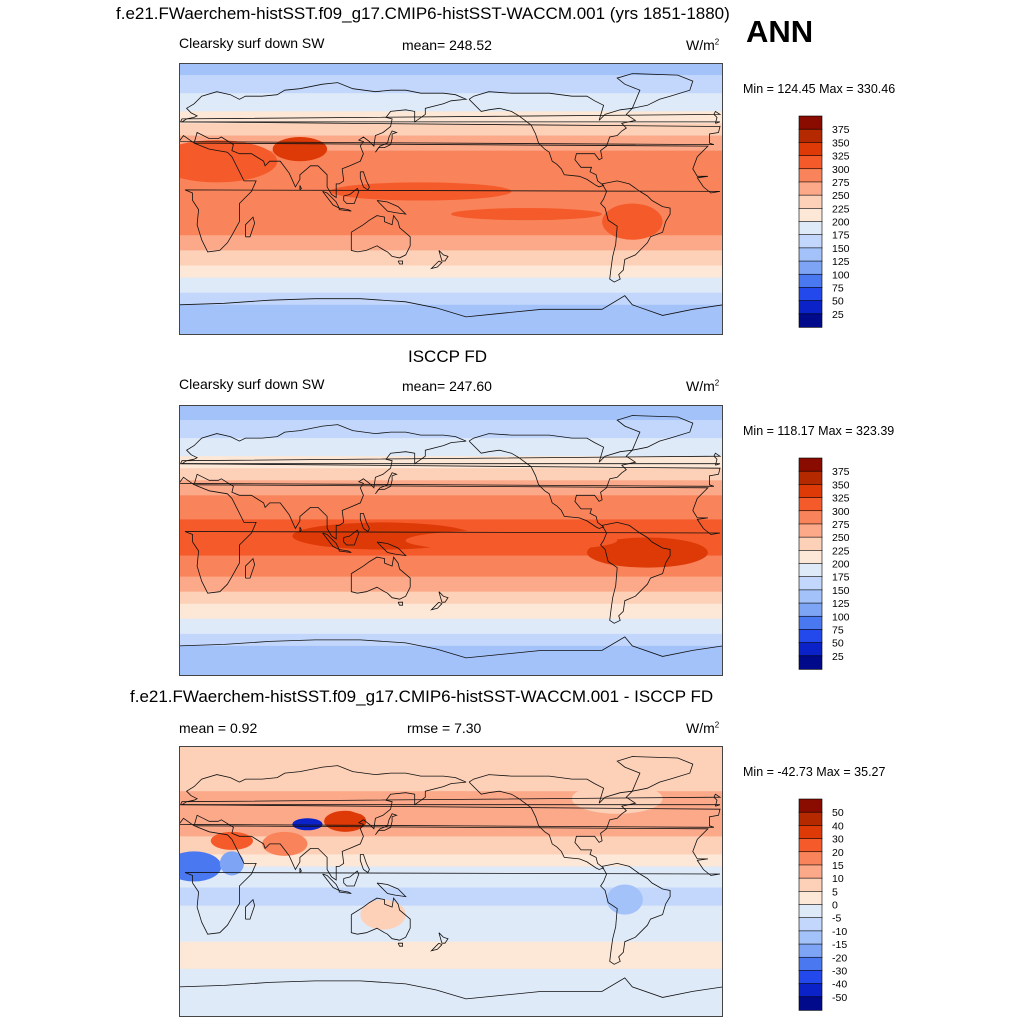 The width and height of the screenshot is (1024, 1024). Describe the element at coordinates (839, 958) in the screenshot. I see `colorbar-diff-tick-label: -20` at that location.